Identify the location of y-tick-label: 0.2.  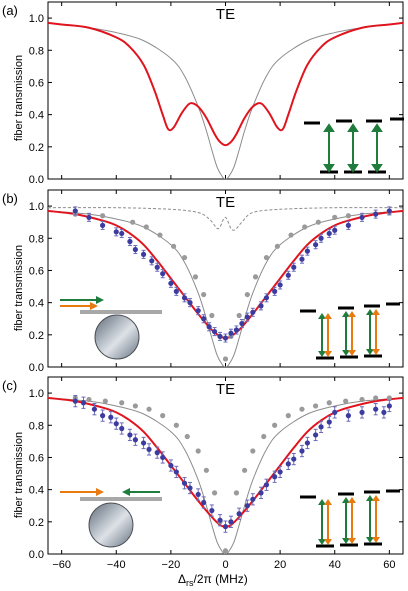
(36, 336).